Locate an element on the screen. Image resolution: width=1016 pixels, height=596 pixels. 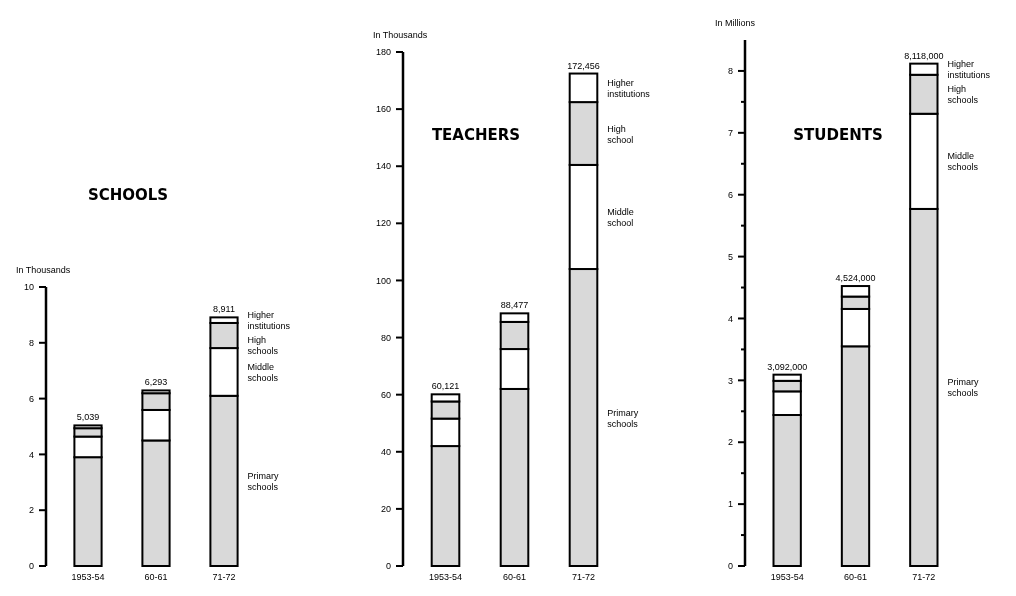
chart-title: SCHOOLS is located at coordinates (128, 195).